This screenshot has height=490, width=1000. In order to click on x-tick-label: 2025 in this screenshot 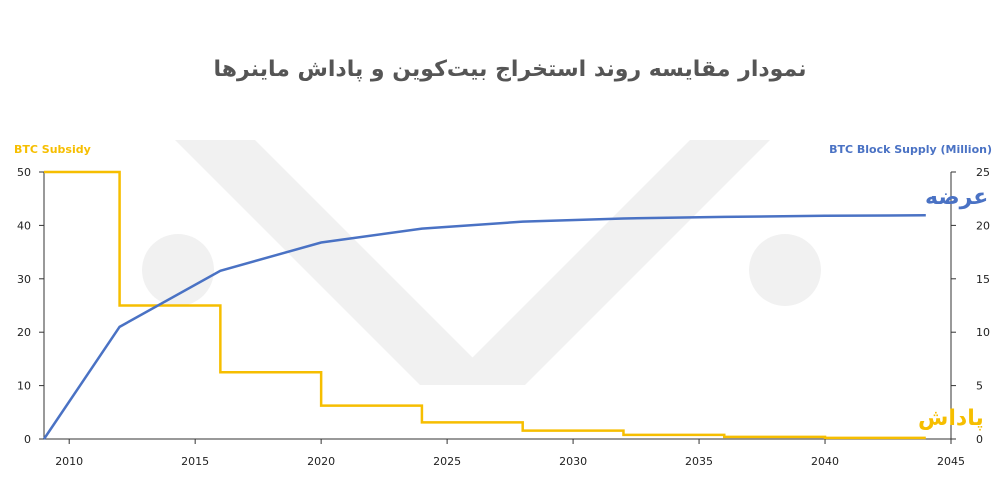, I will do `click(447, 461)`.